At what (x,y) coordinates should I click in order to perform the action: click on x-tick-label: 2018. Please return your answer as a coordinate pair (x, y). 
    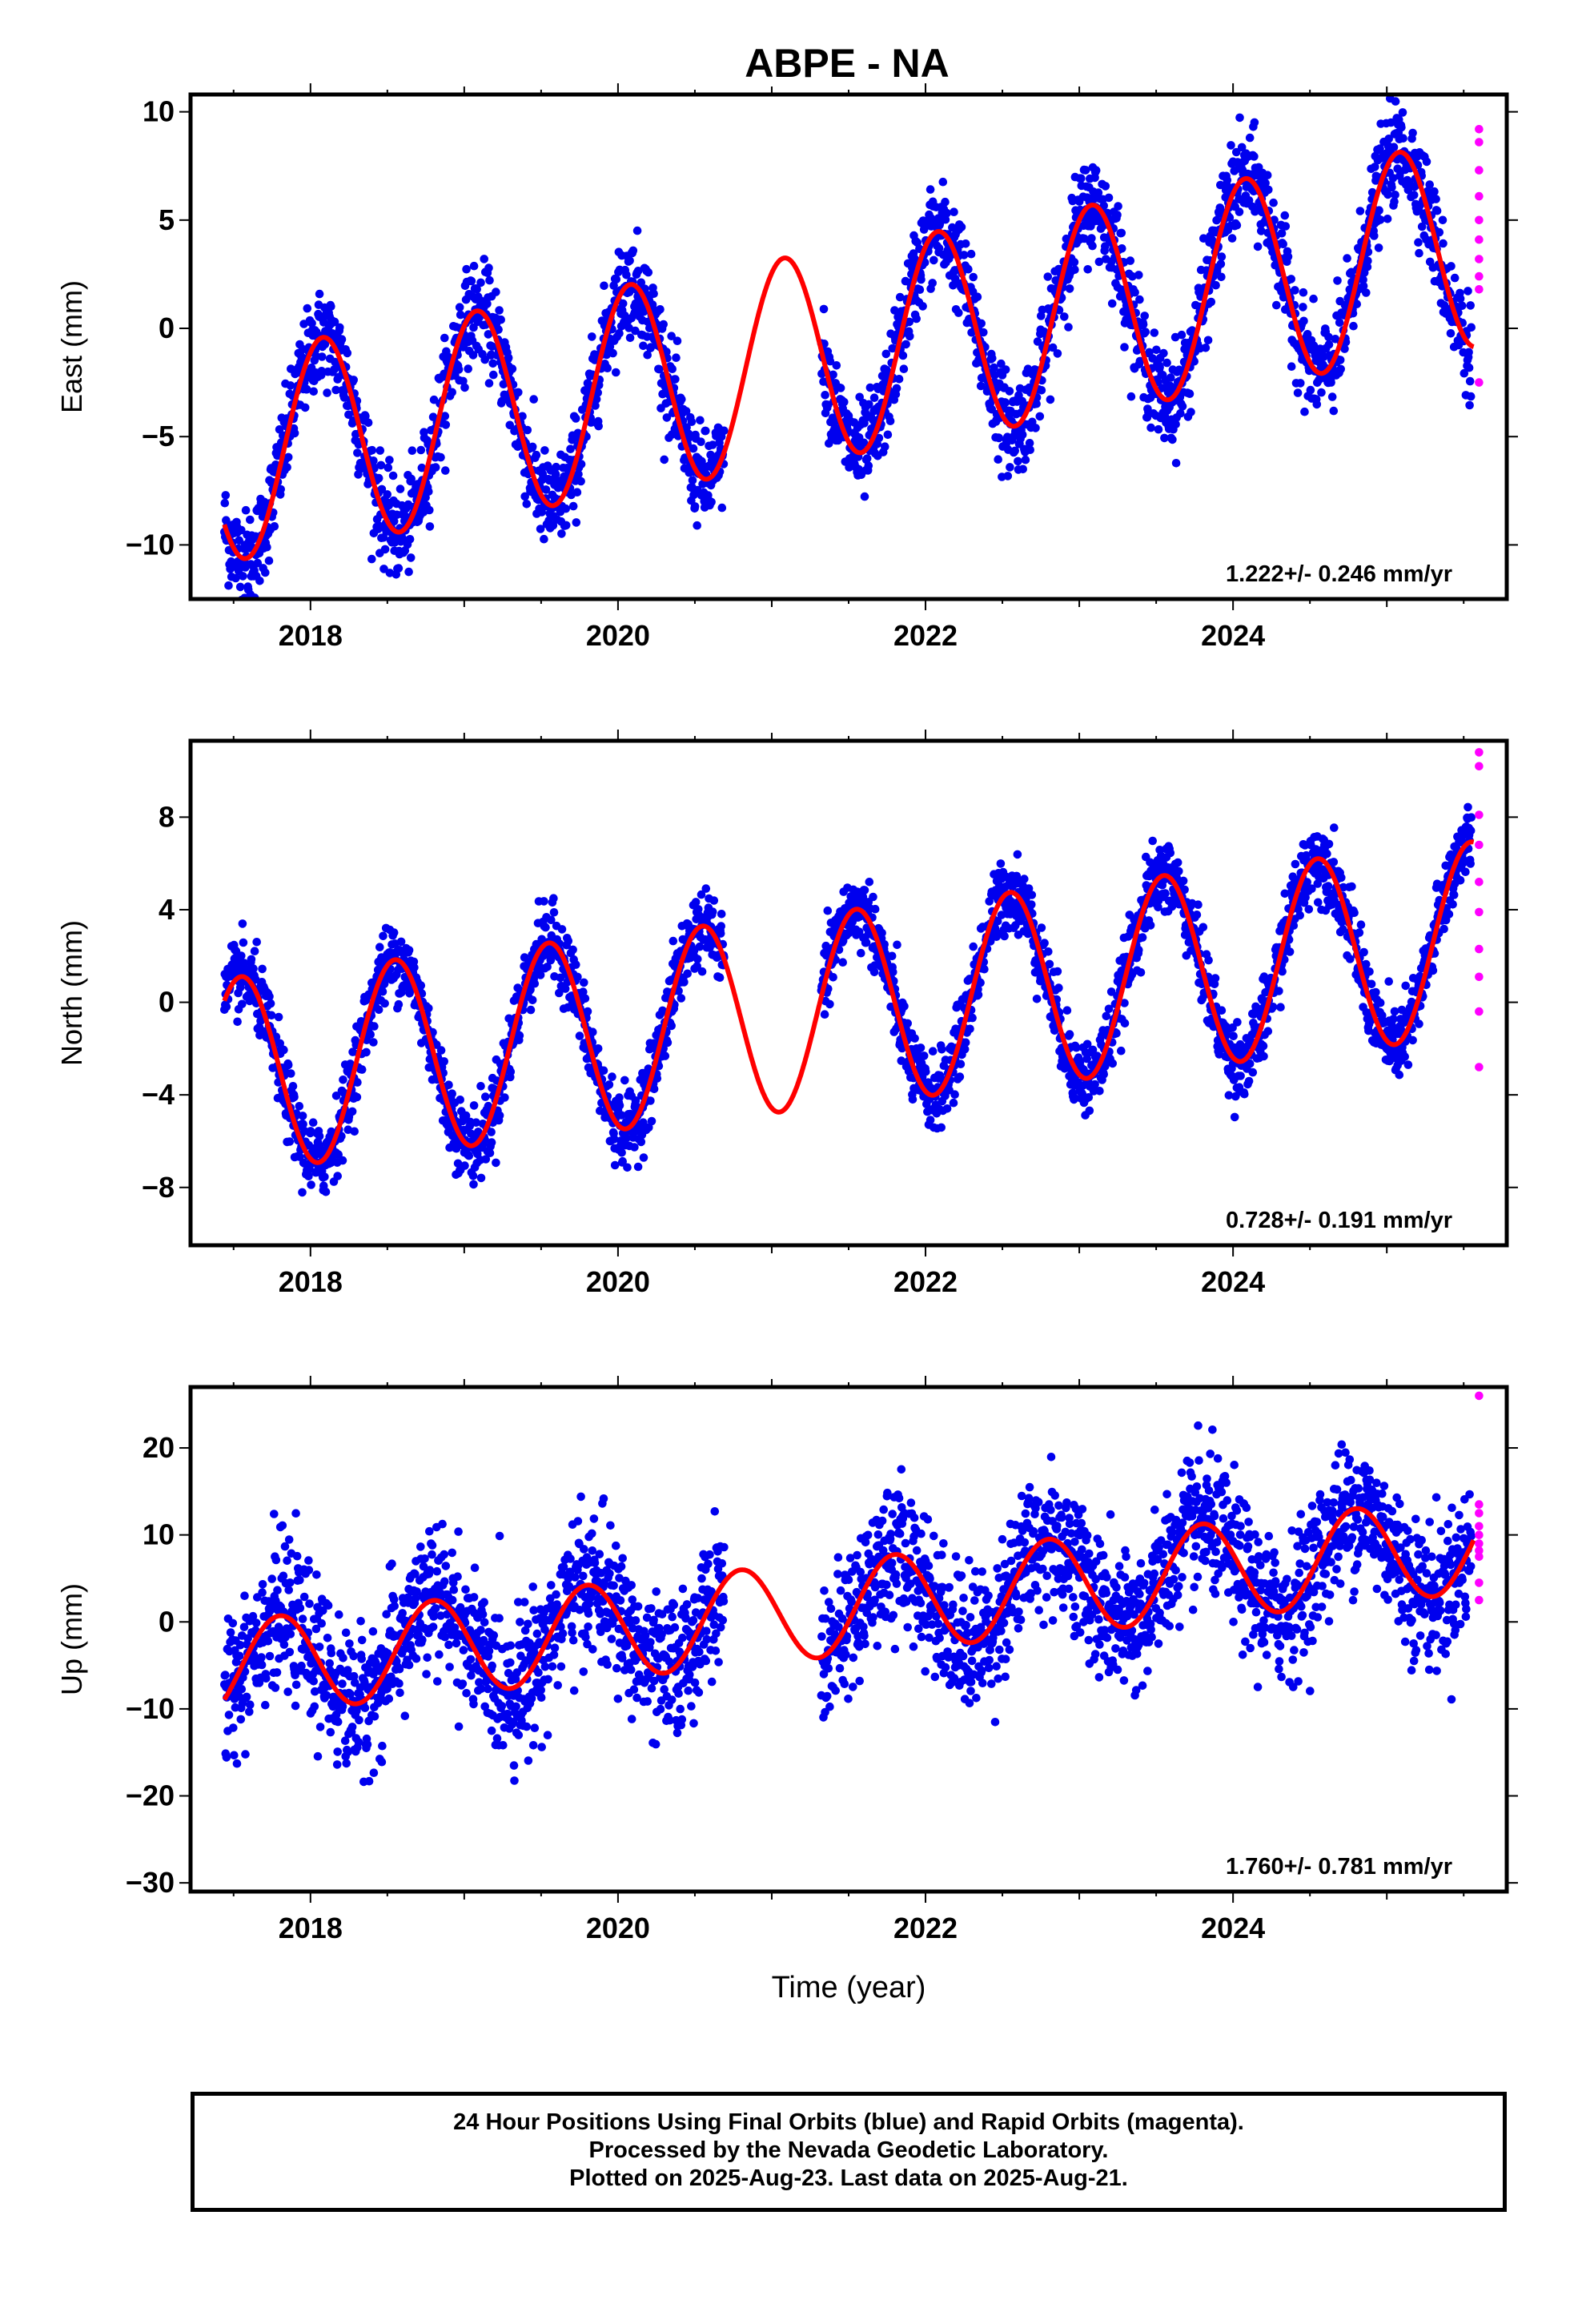
    Looking at the image, I should click on (311, 635).